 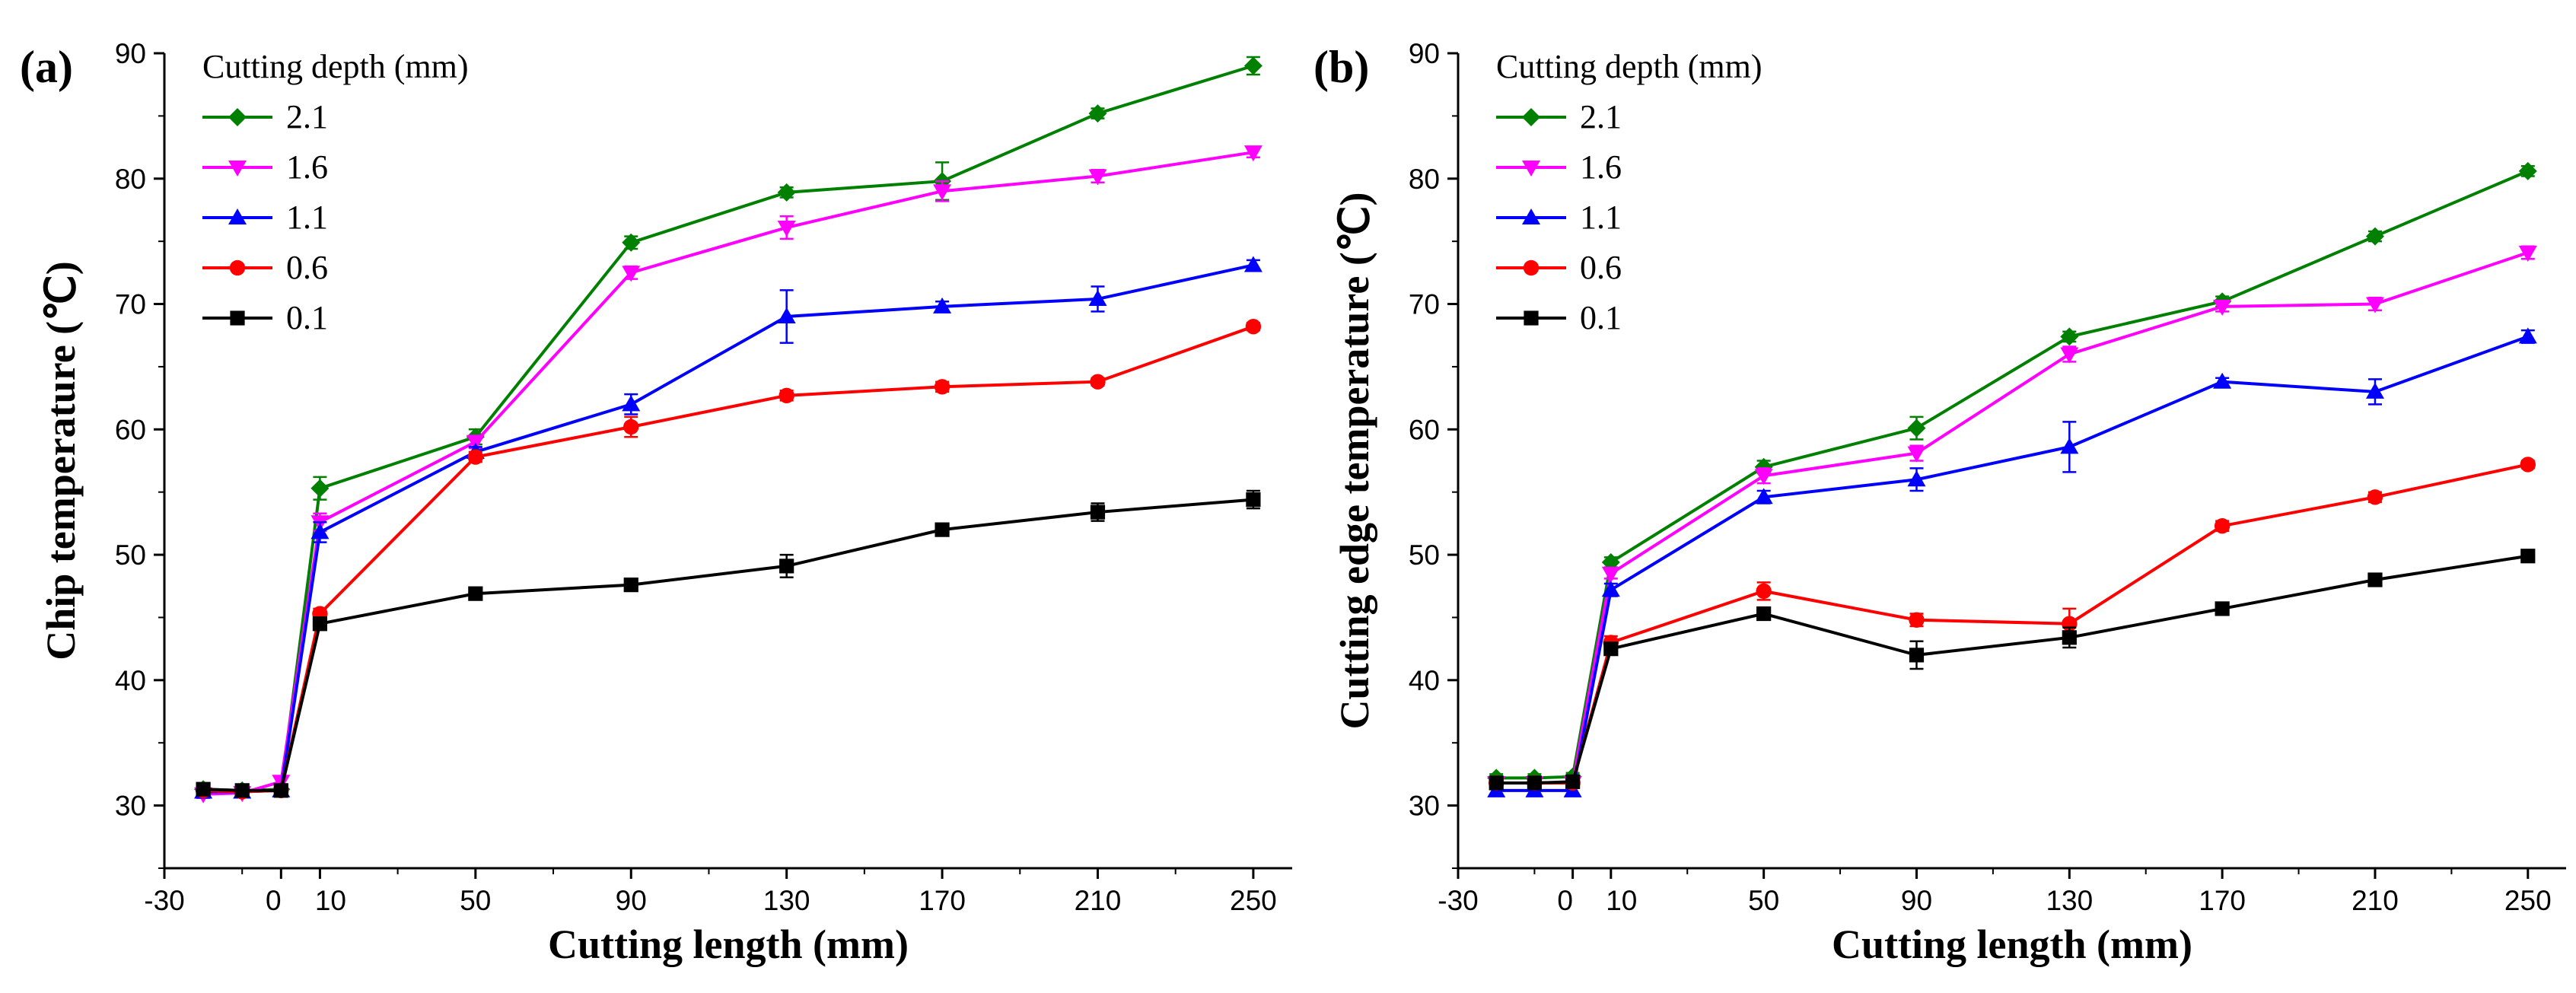 What do you see at coordinates (1354, 461) in the screenshot?
I see `y-axis-title: Cutting edge temperature (℃)` at bounding box center [1354, 461].